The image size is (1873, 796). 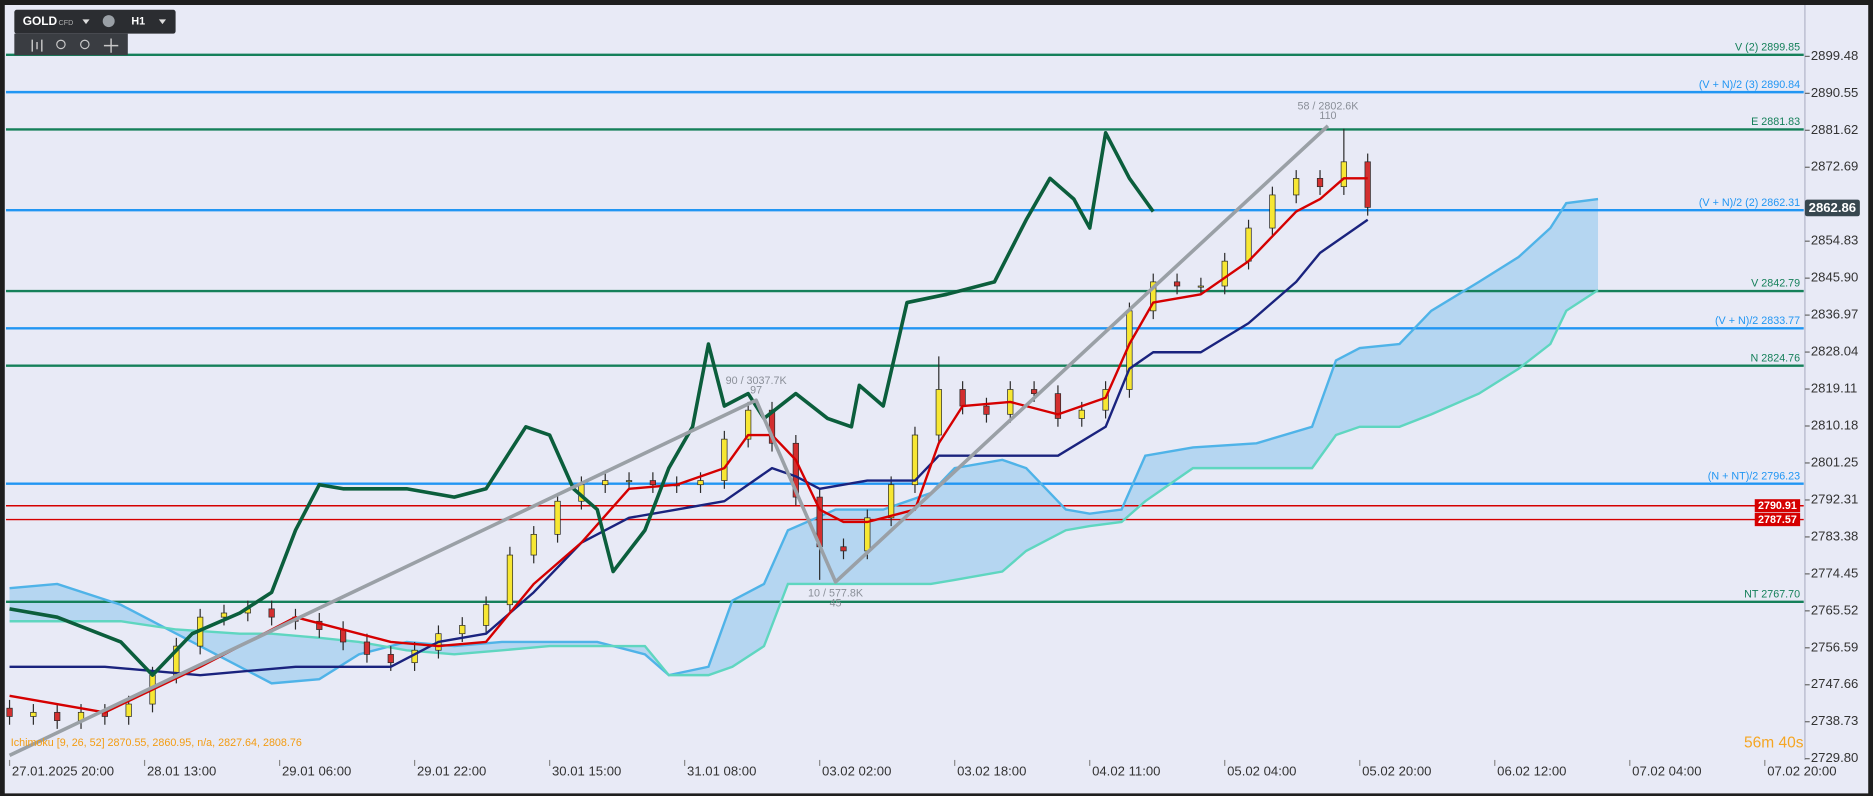 What do you see at coordinates (1767, 48) in the screenshot?
I see `level-label: V (2) 2899.85` at bounding box center [1767, 48].